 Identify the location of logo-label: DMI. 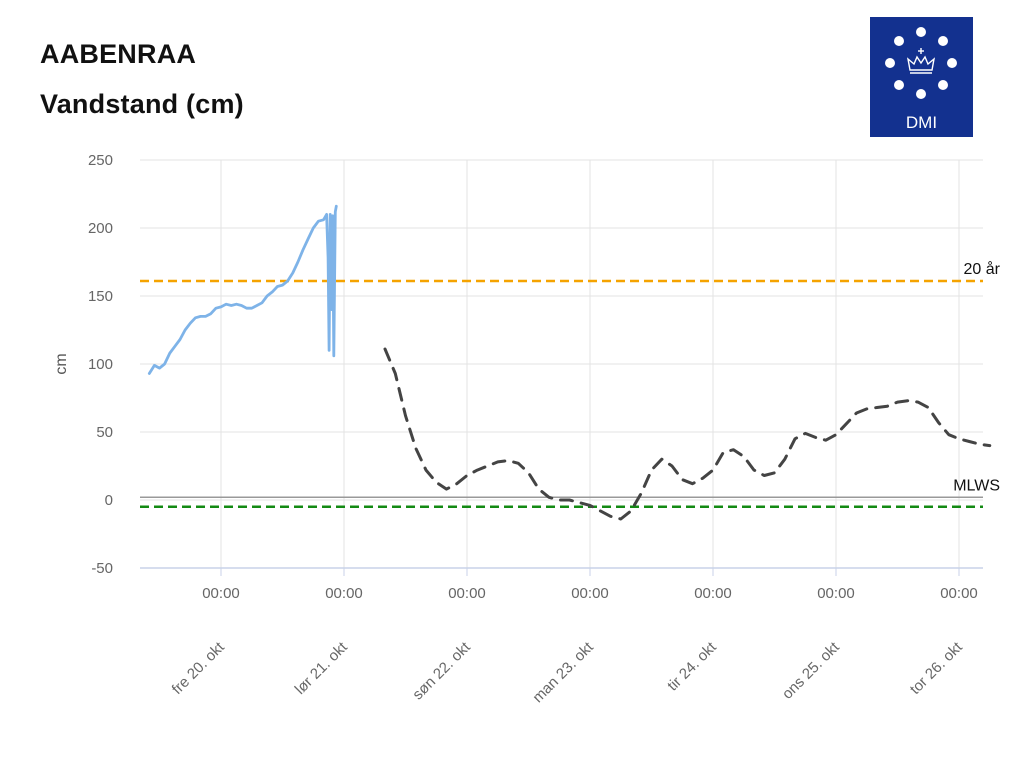
(921, 122).